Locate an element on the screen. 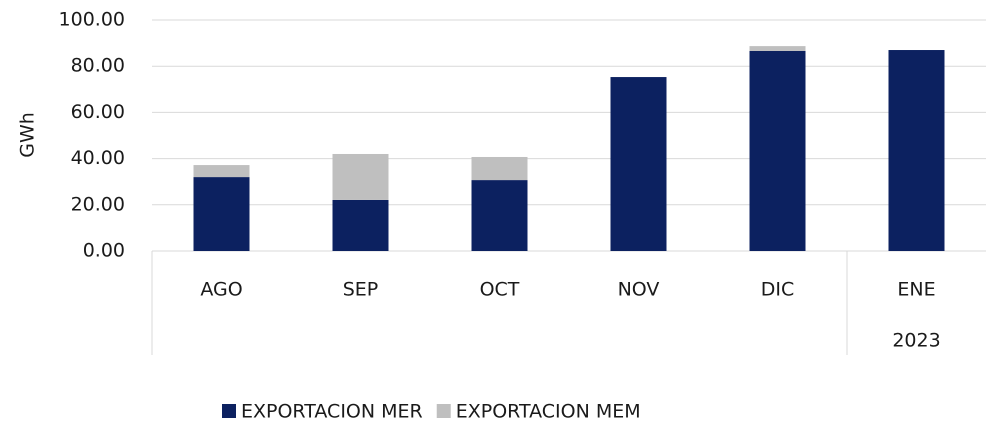 The height and width of the screenshot is (423, 986). x-tick-label: NOV is located at coordinates (639, 290).